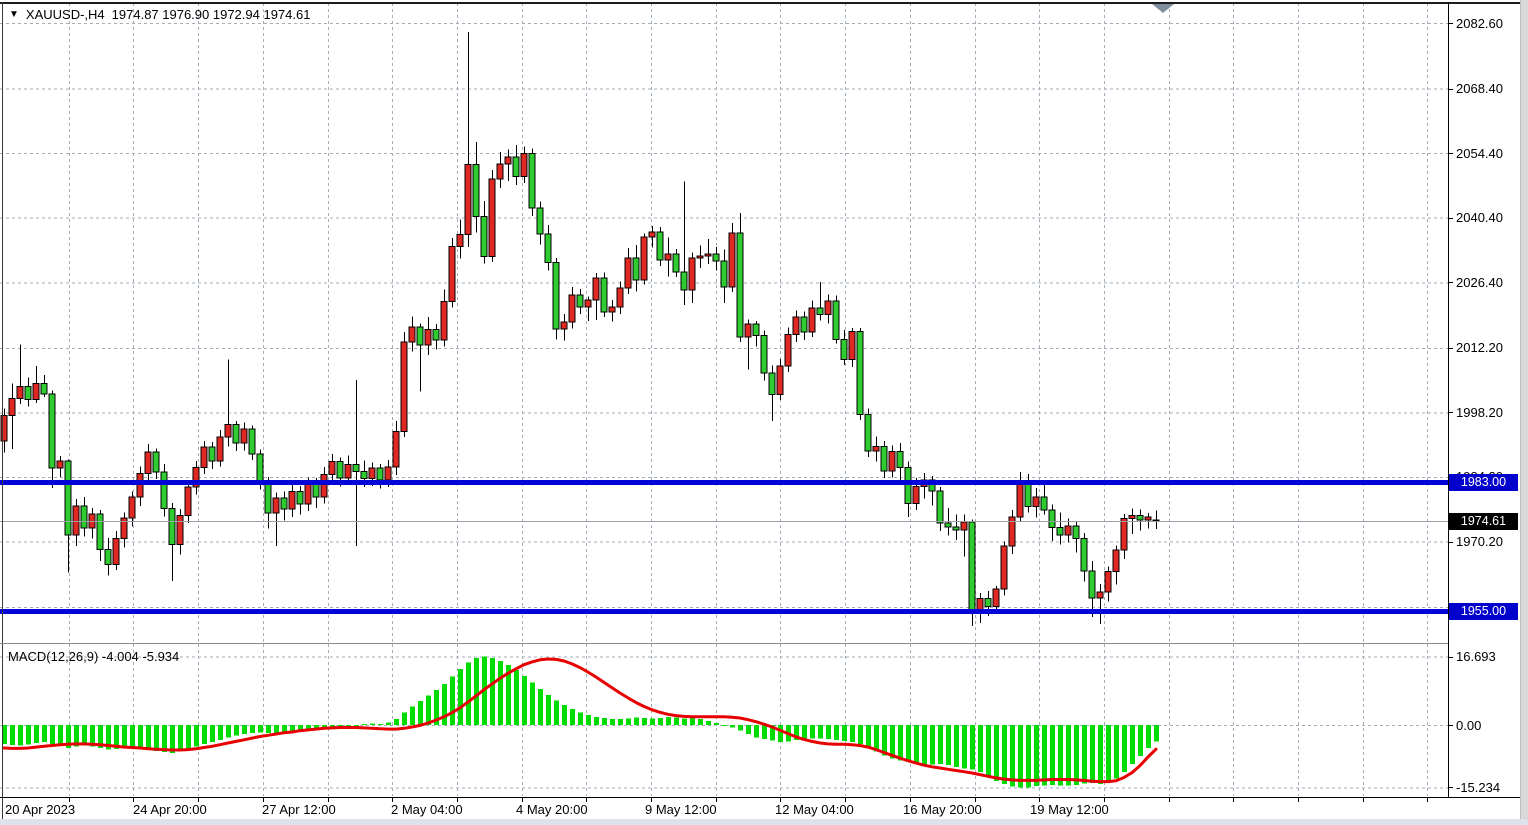 The height and width of the screenshot is (825, 1528). I want to click on macd-signal-line, so click(580, 720).